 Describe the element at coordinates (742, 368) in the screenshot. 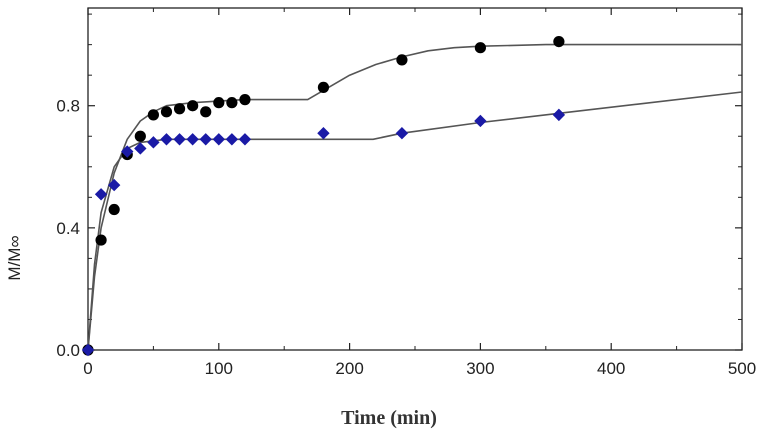

I see `x-tick-label: 500` at that location.